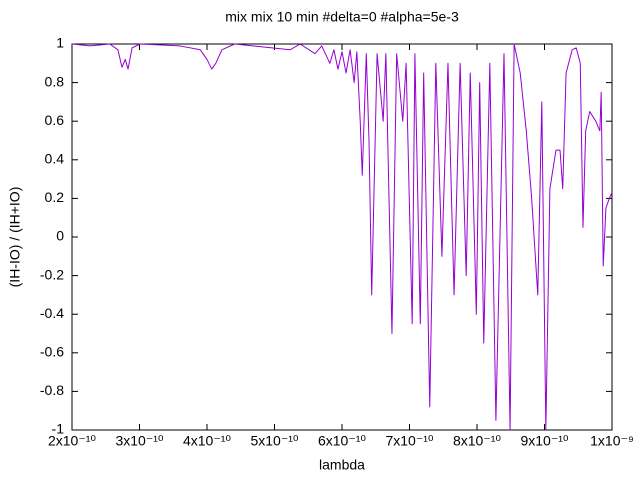 Image resolution: width=640 pixels, height=480 pixels. Describe the element at coordinates (55, 81) in the screenshot. I see `y-tick-label: 0.8` at that location.